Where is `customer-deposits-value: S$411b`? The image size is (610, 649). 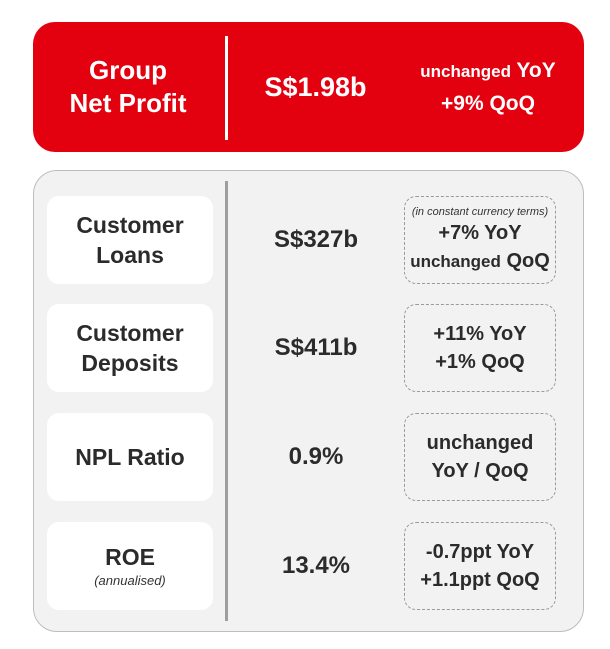
customer-deposits-value: S$411b is located at coordinates (316, 347).